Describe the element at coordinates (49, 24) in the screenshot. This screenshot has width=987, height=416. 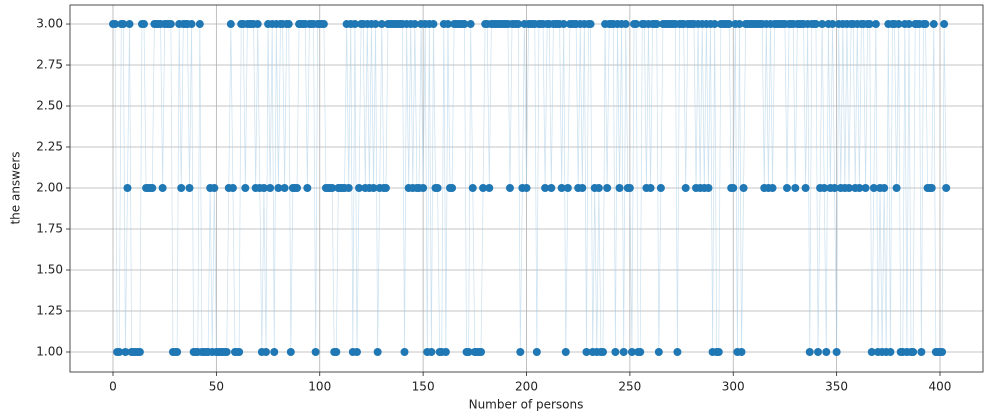
I see `y-tick-label: 3.00` at that location.